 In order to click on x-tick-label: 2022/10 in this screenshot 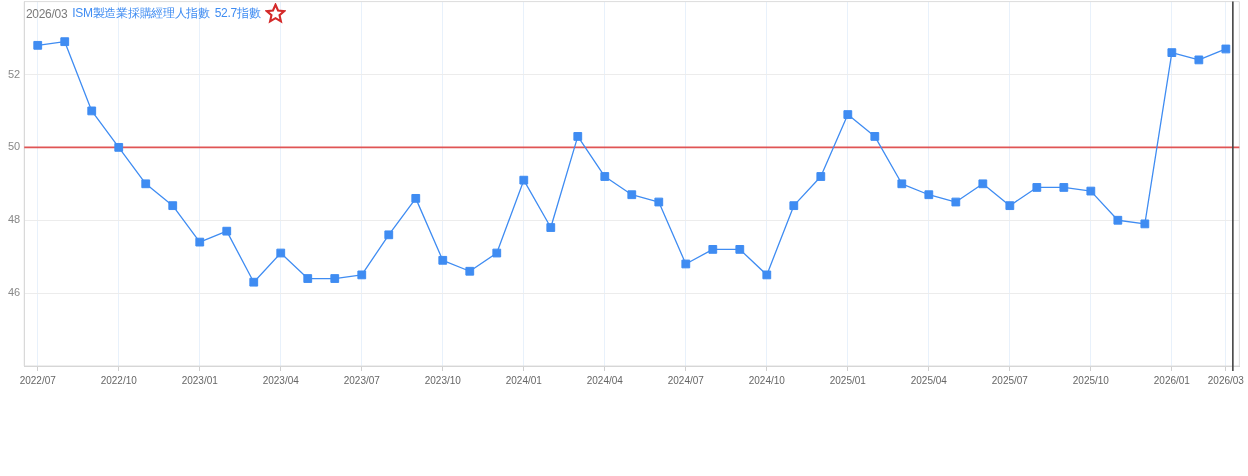, I will do `click(119, 380)`.